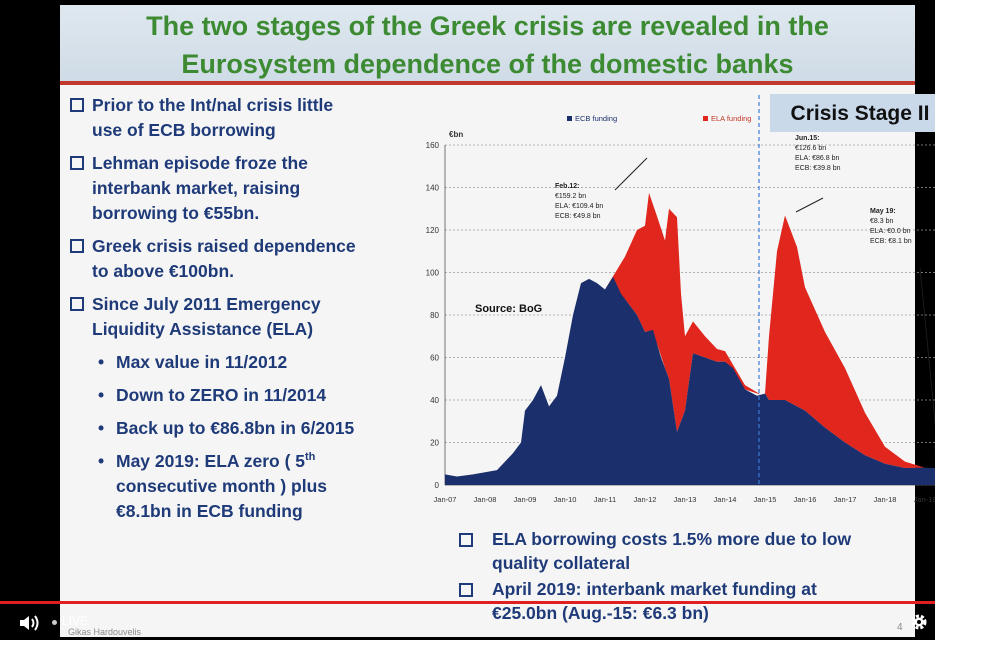  What do you see at coordinates (685, 499) in the screenshot?
I see `x-tick-label: Jan-13` at bounding box center [685, 499].